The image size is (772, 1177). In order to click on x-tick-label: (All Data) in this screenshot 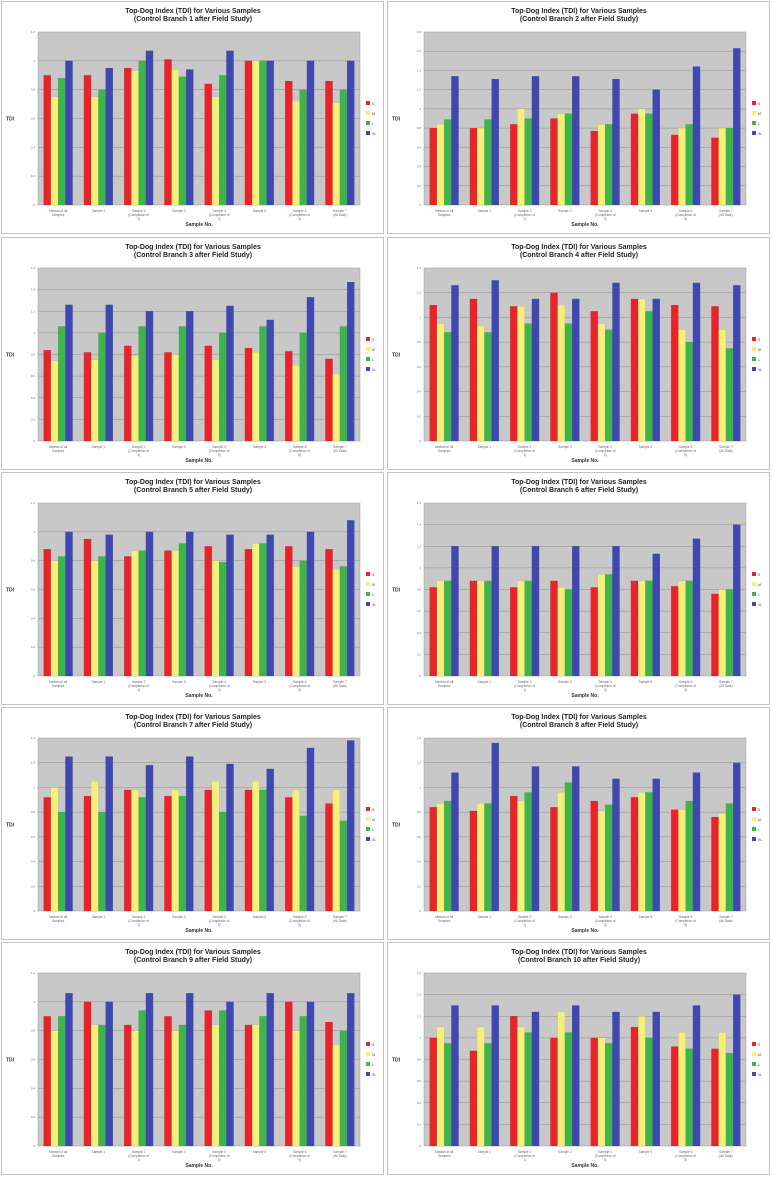, I will do `click(339, 686)`.